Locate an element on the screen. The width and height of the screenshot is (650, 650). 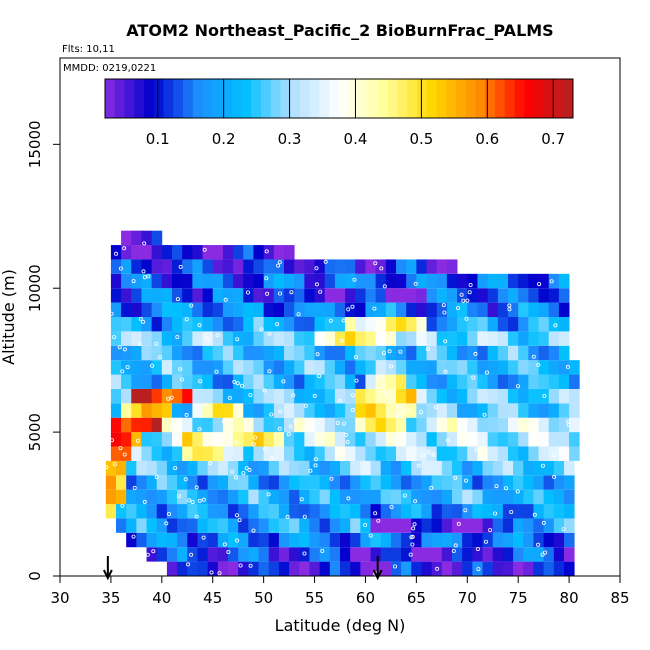
x-tick-label: 80 is located at coordinates (569, 598).